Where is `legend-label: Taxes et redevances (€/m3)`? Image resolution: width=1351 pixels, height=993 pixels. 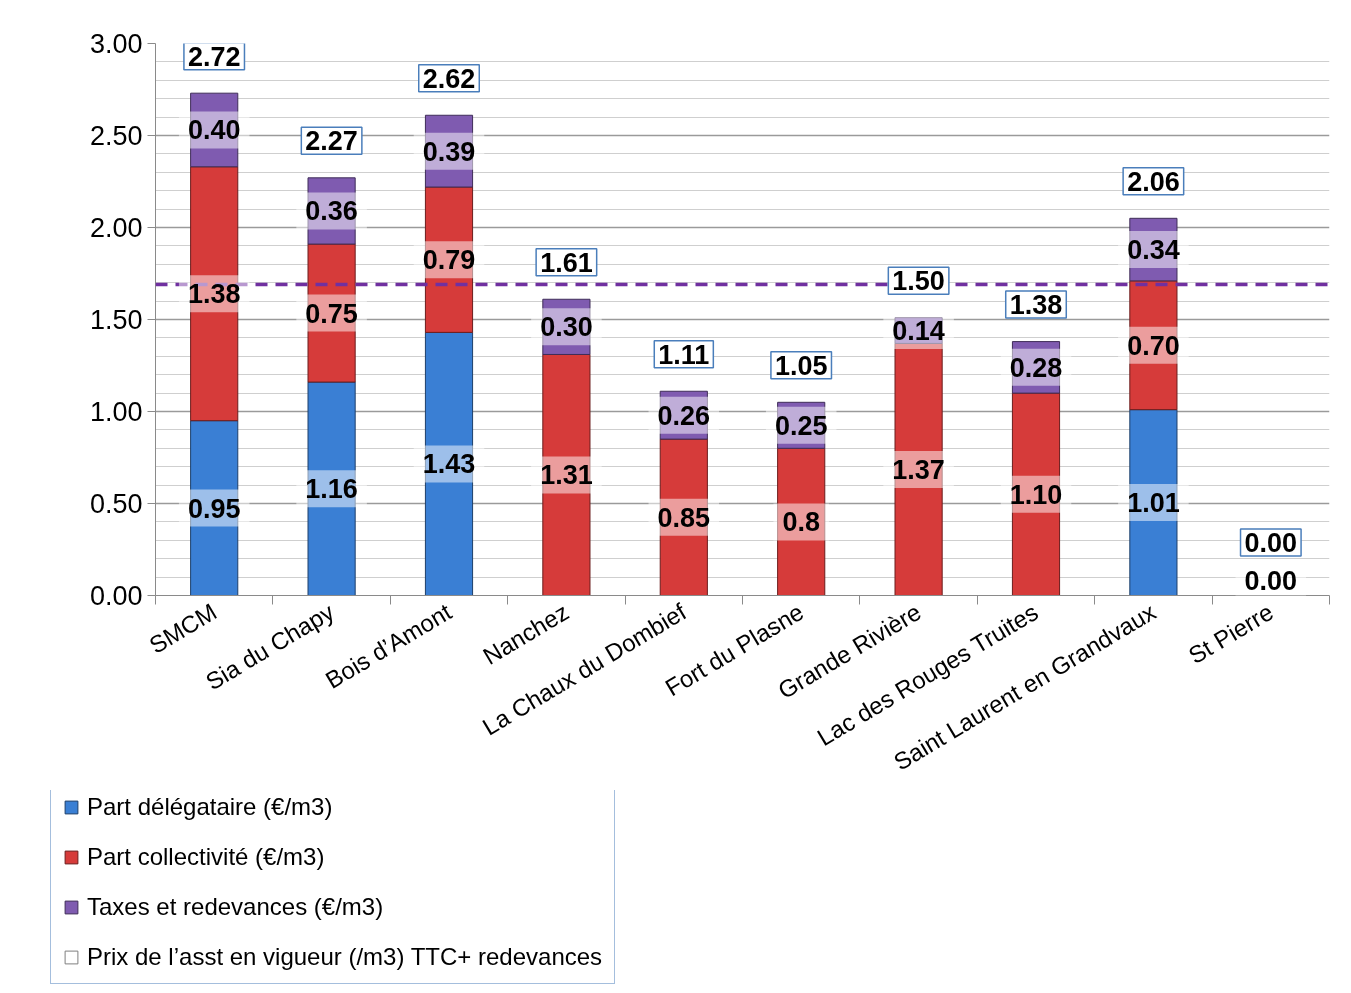 legend-label: Taxes et redevances (€/m3) is located at coordinates (235, 907).